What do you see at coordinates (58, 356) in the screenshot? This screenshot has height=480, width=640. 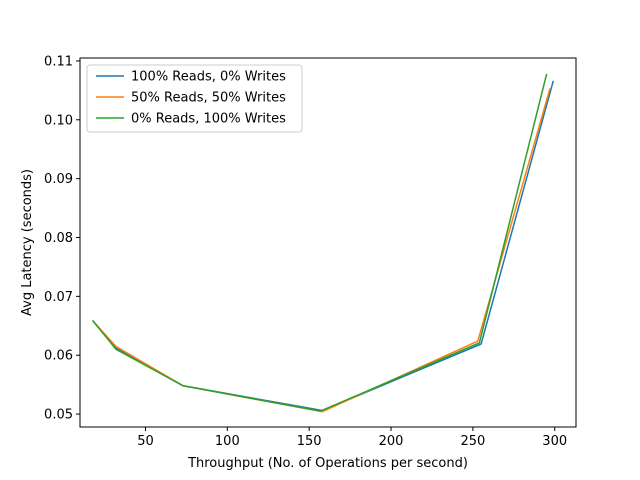 I see `y-tick-label: 0.06` at bounding box center [58, 356].